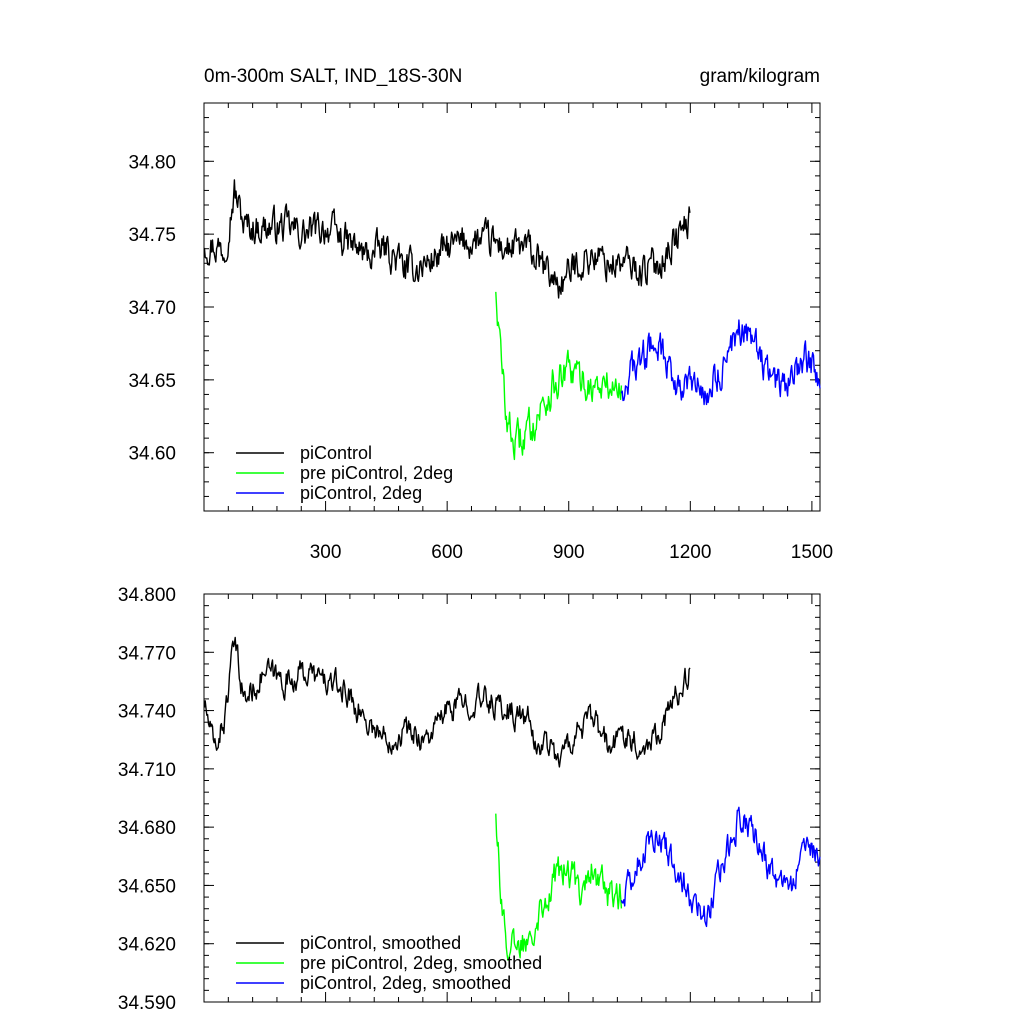  Describe the element at coordinates (147, 770) in the screenshot. I see `y-tick-label: 34.710` at that location.